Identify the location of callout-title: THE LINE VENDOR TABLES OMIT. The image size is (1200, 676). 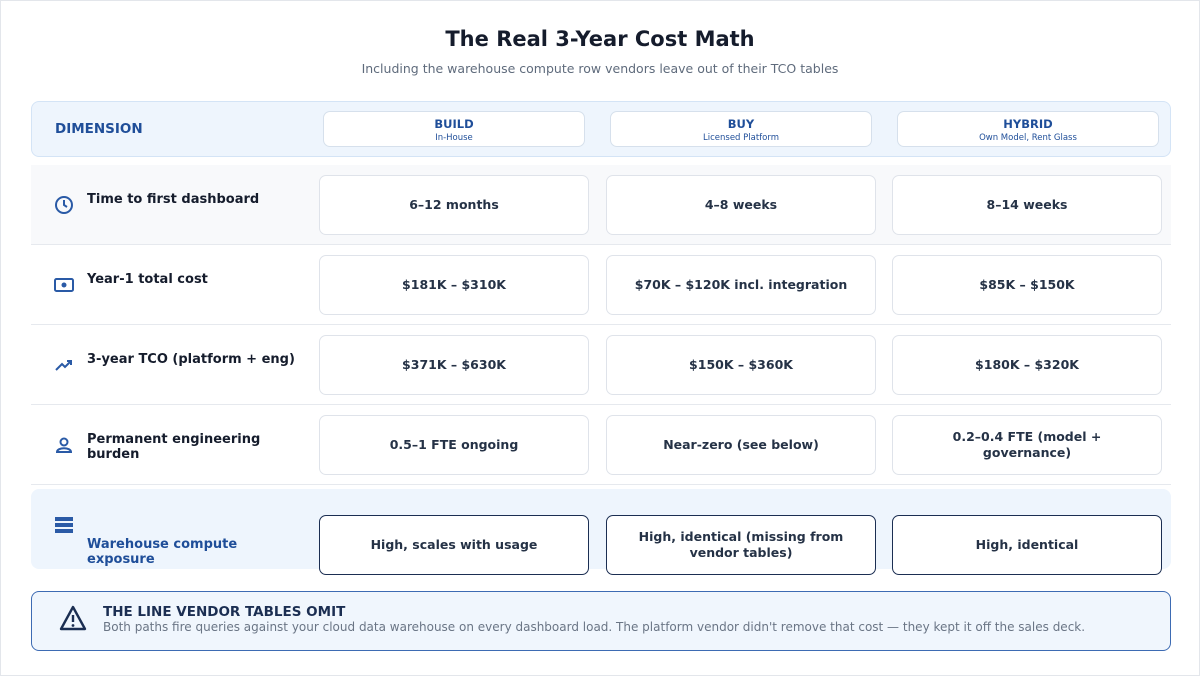
(224, 612).